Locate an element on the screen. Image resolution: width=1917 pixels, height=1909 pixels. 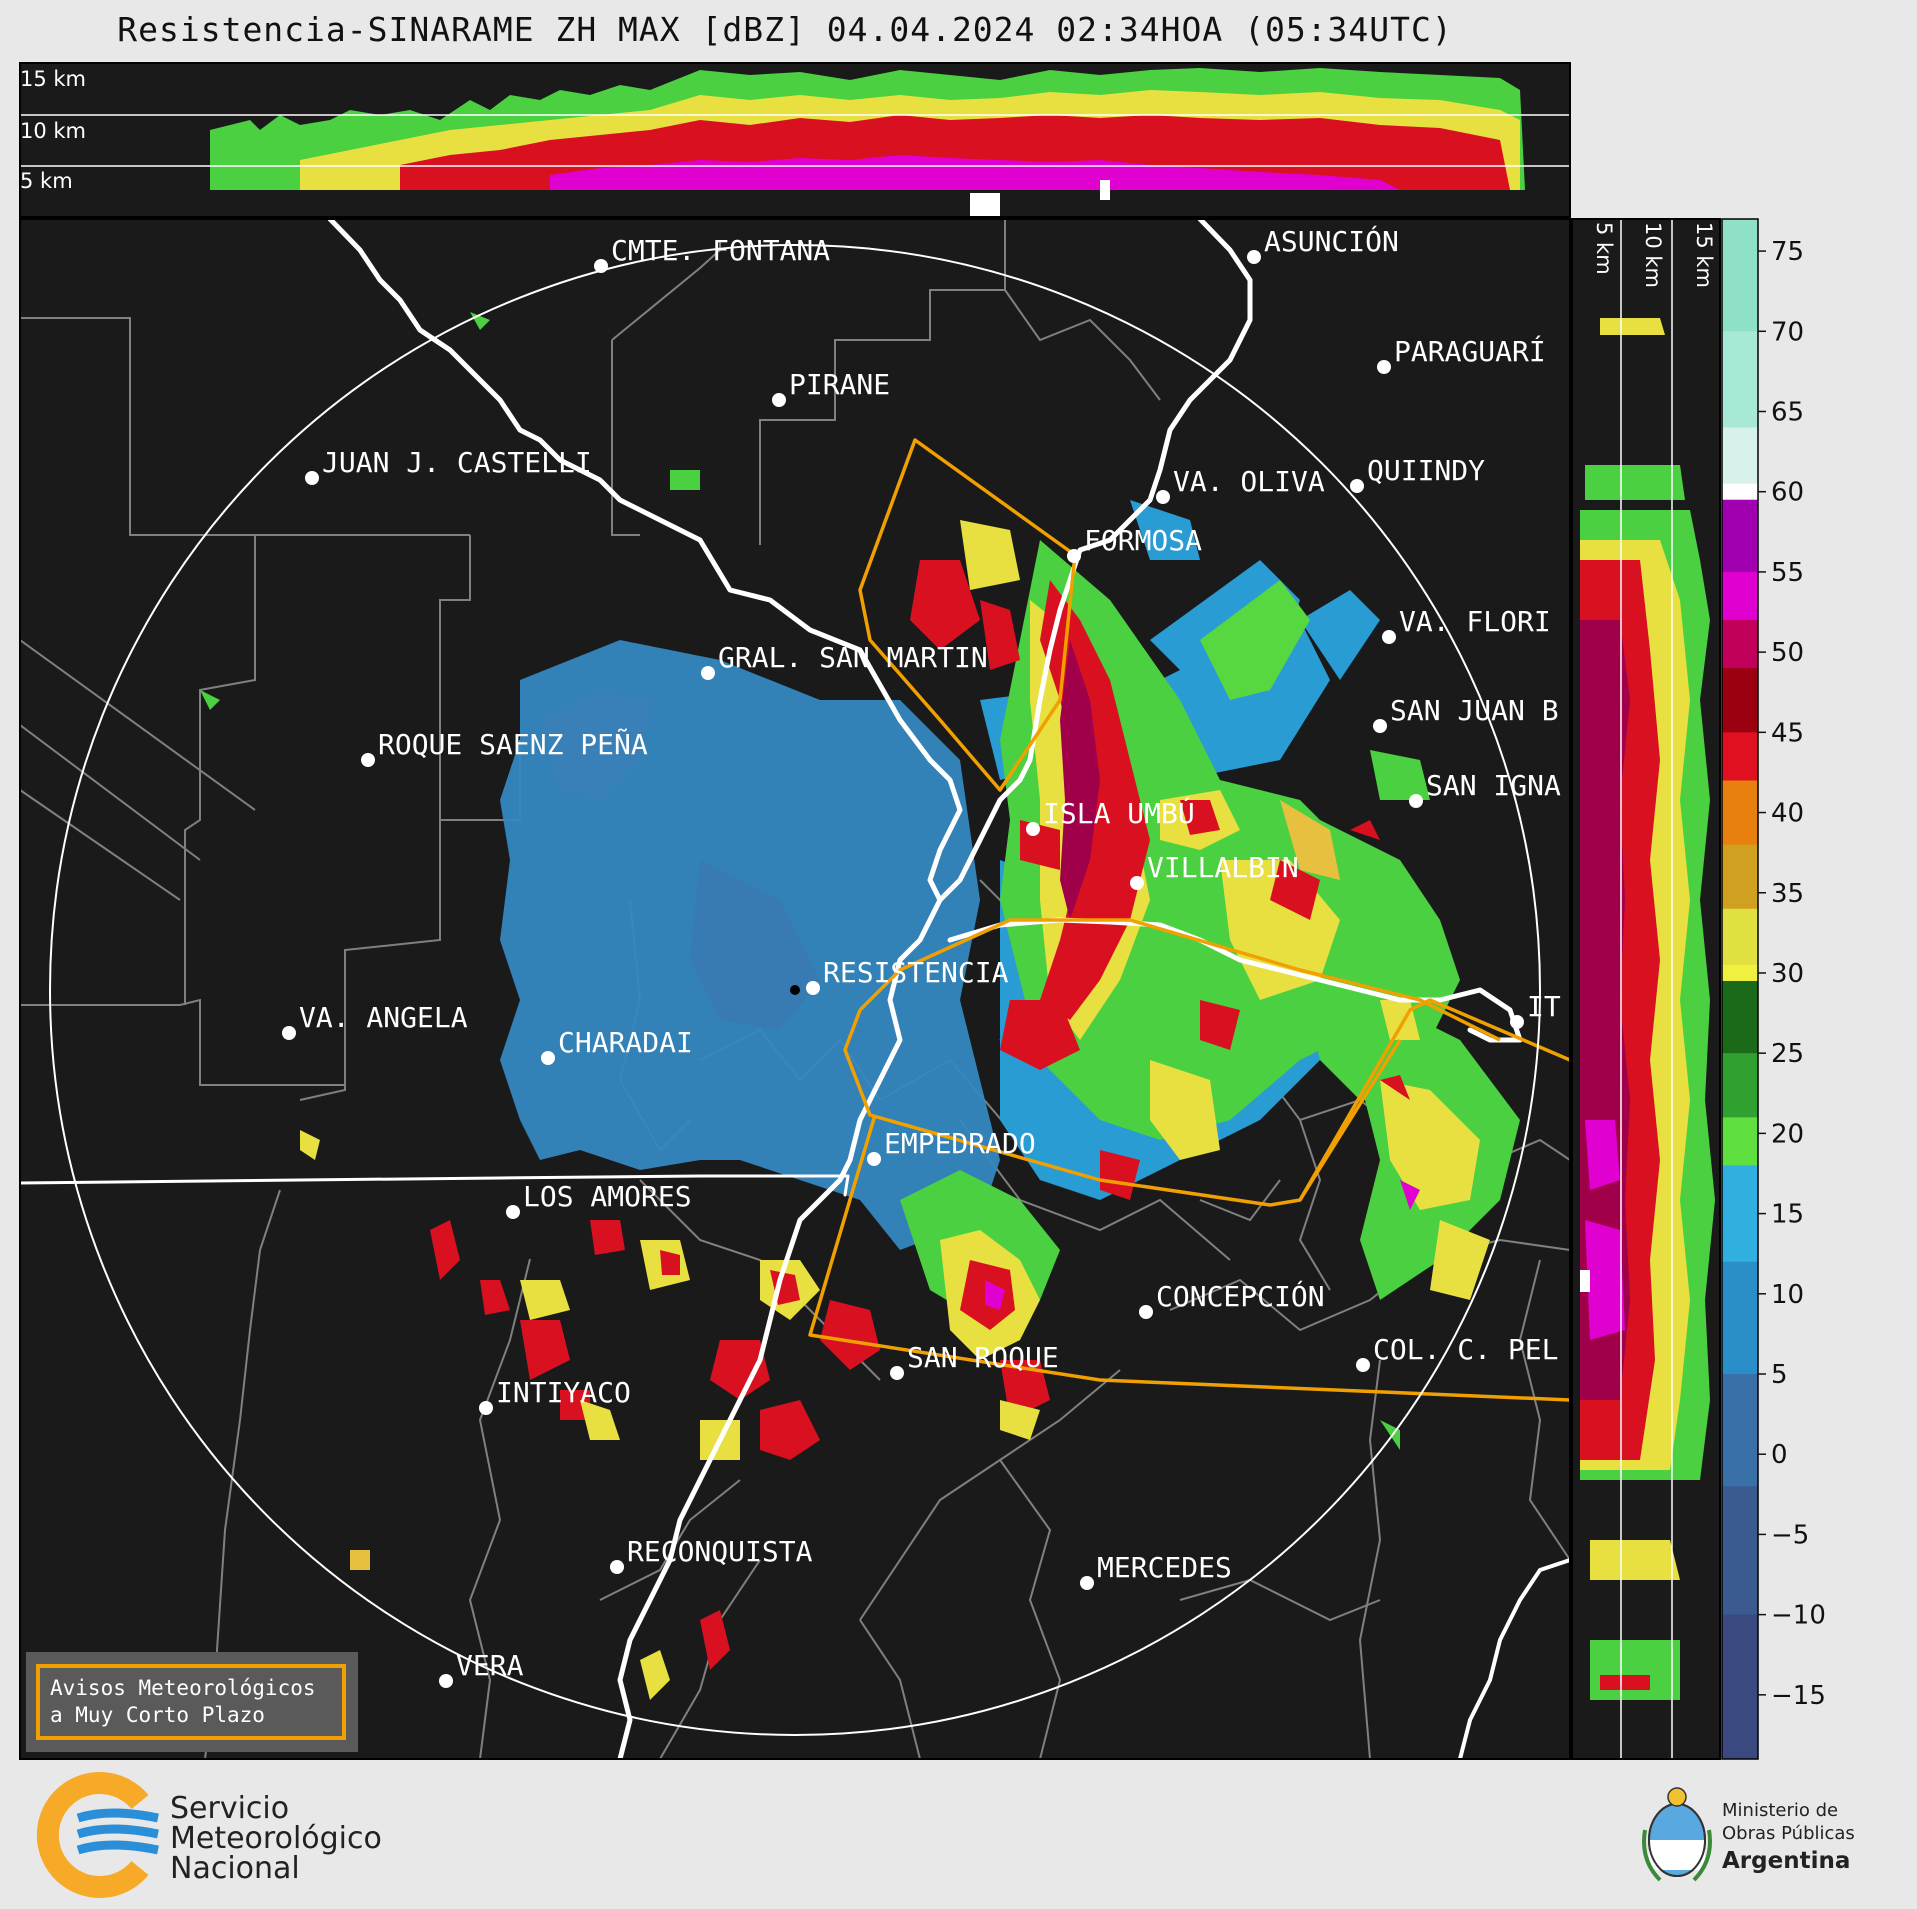
city-label-san-roque: SAN ROQUE is located at coordinates (983, 1357).